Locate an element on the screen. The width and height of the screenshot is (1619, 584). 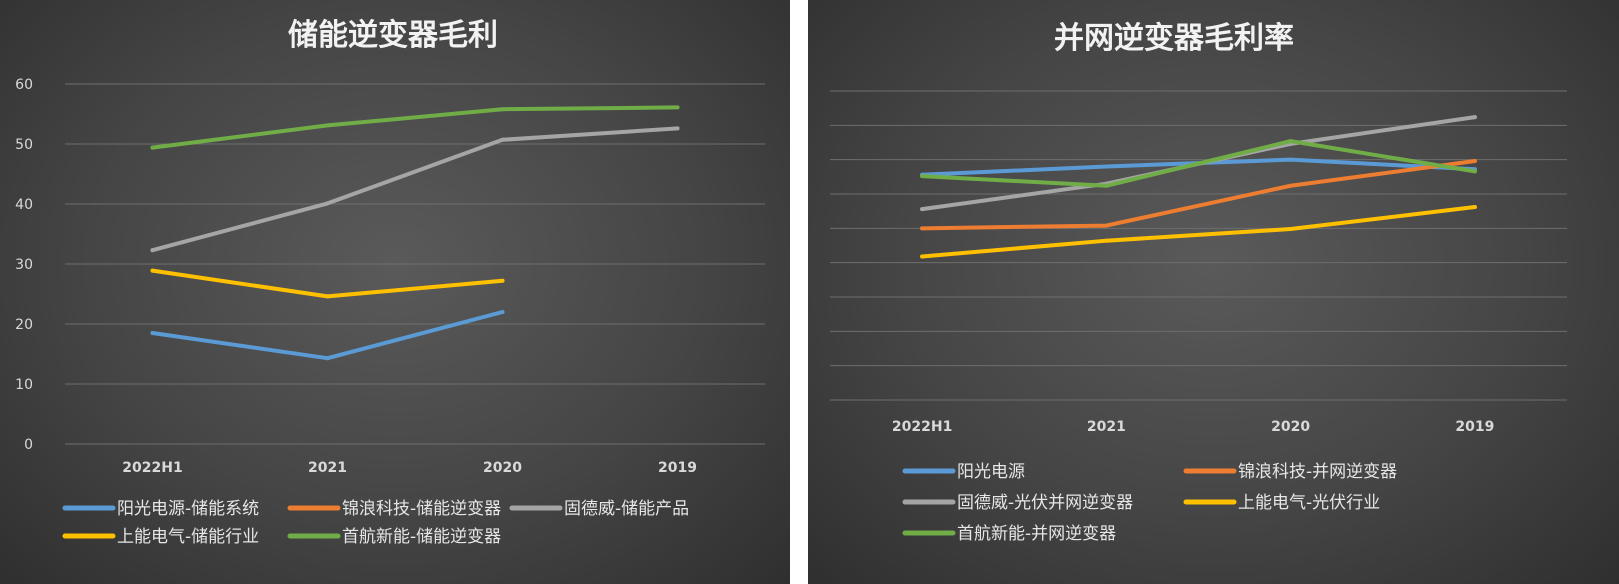
legend-label: 固德威-储能产品 is located at coordinates (626, 509).